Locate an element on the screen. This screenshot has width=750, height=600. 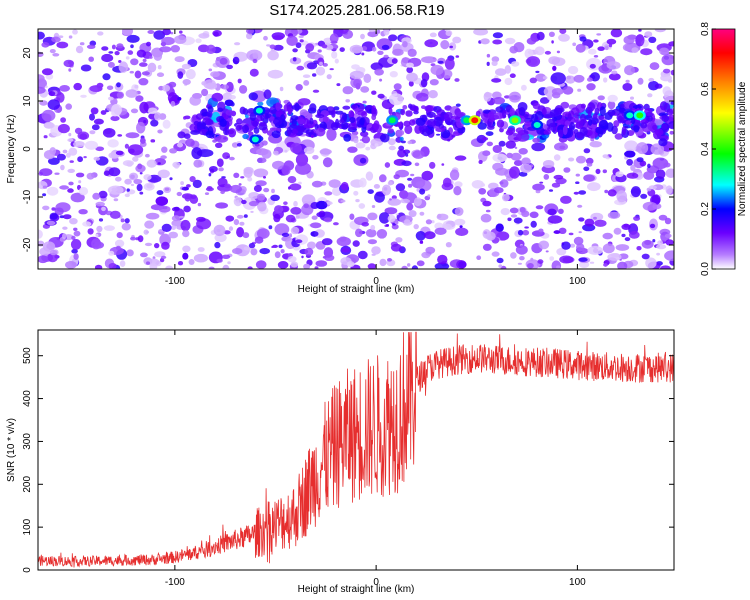
colorbar-label: Normalized spectral amplitude is located at coordinates (742, 148).